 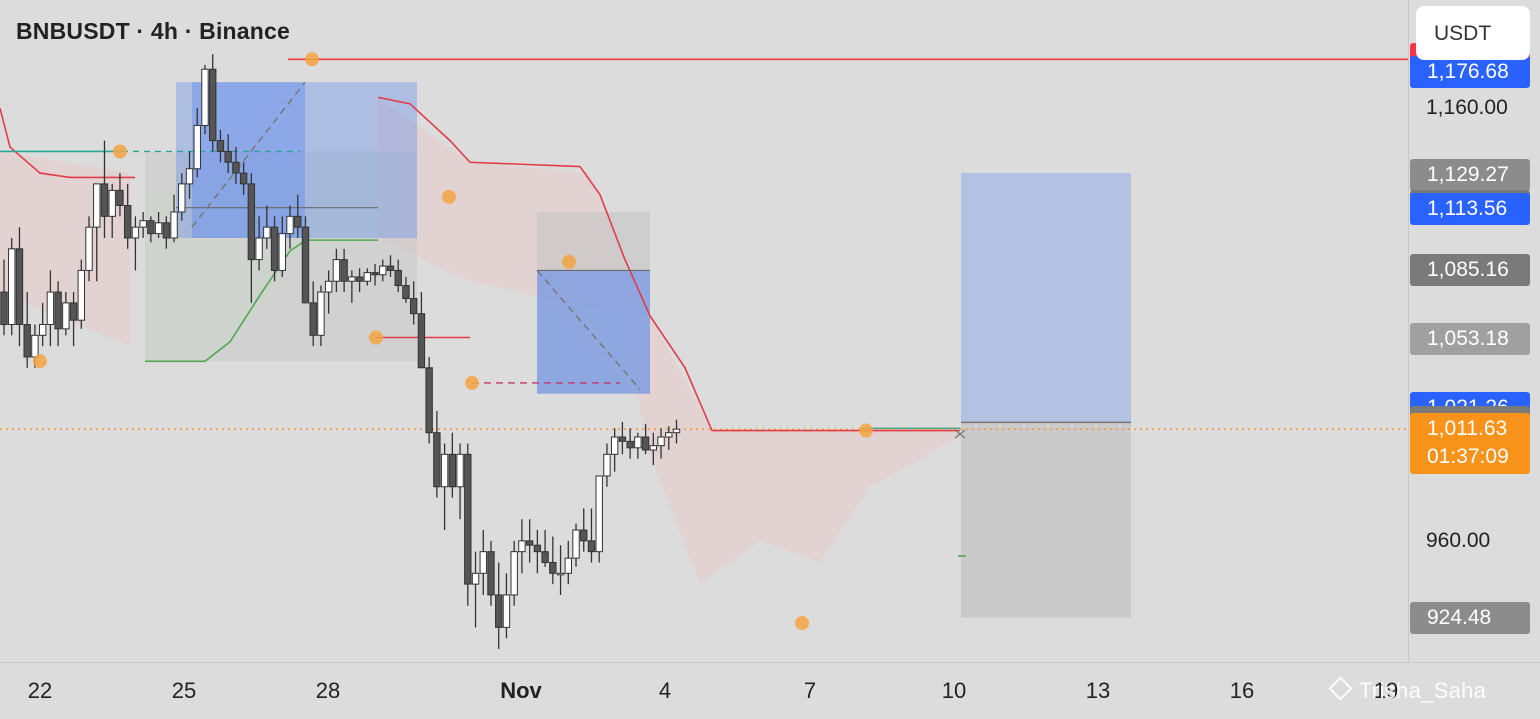 What do you see at coordinates (1386, 690) in the screenshot?
I see `time-axis-label: 19` at bounding box center [1386, 690].